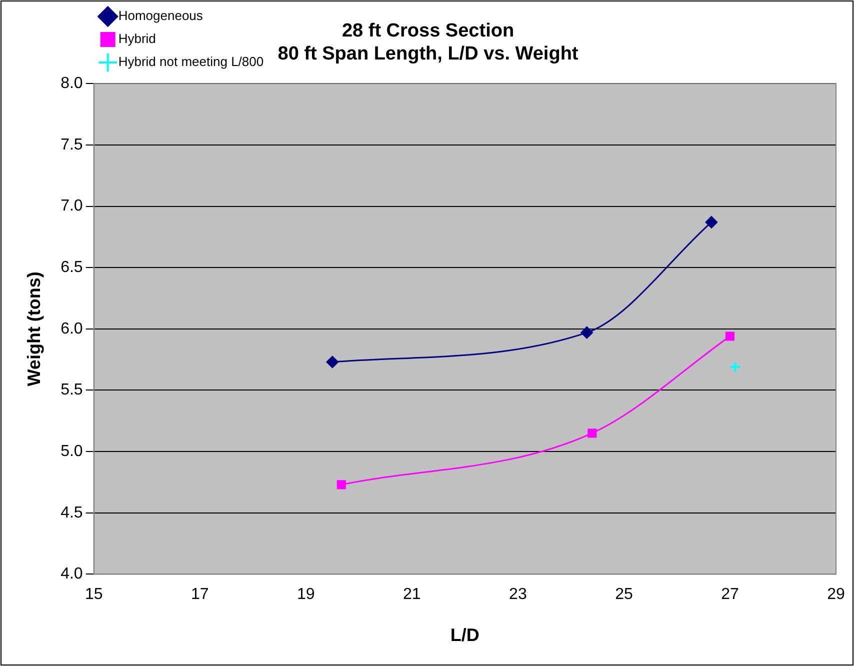 This screenshot has height=666, width=854. Describe the element at coordinates (199, 595) in the screenshot. I see `x-tick-label: 17` at that location.